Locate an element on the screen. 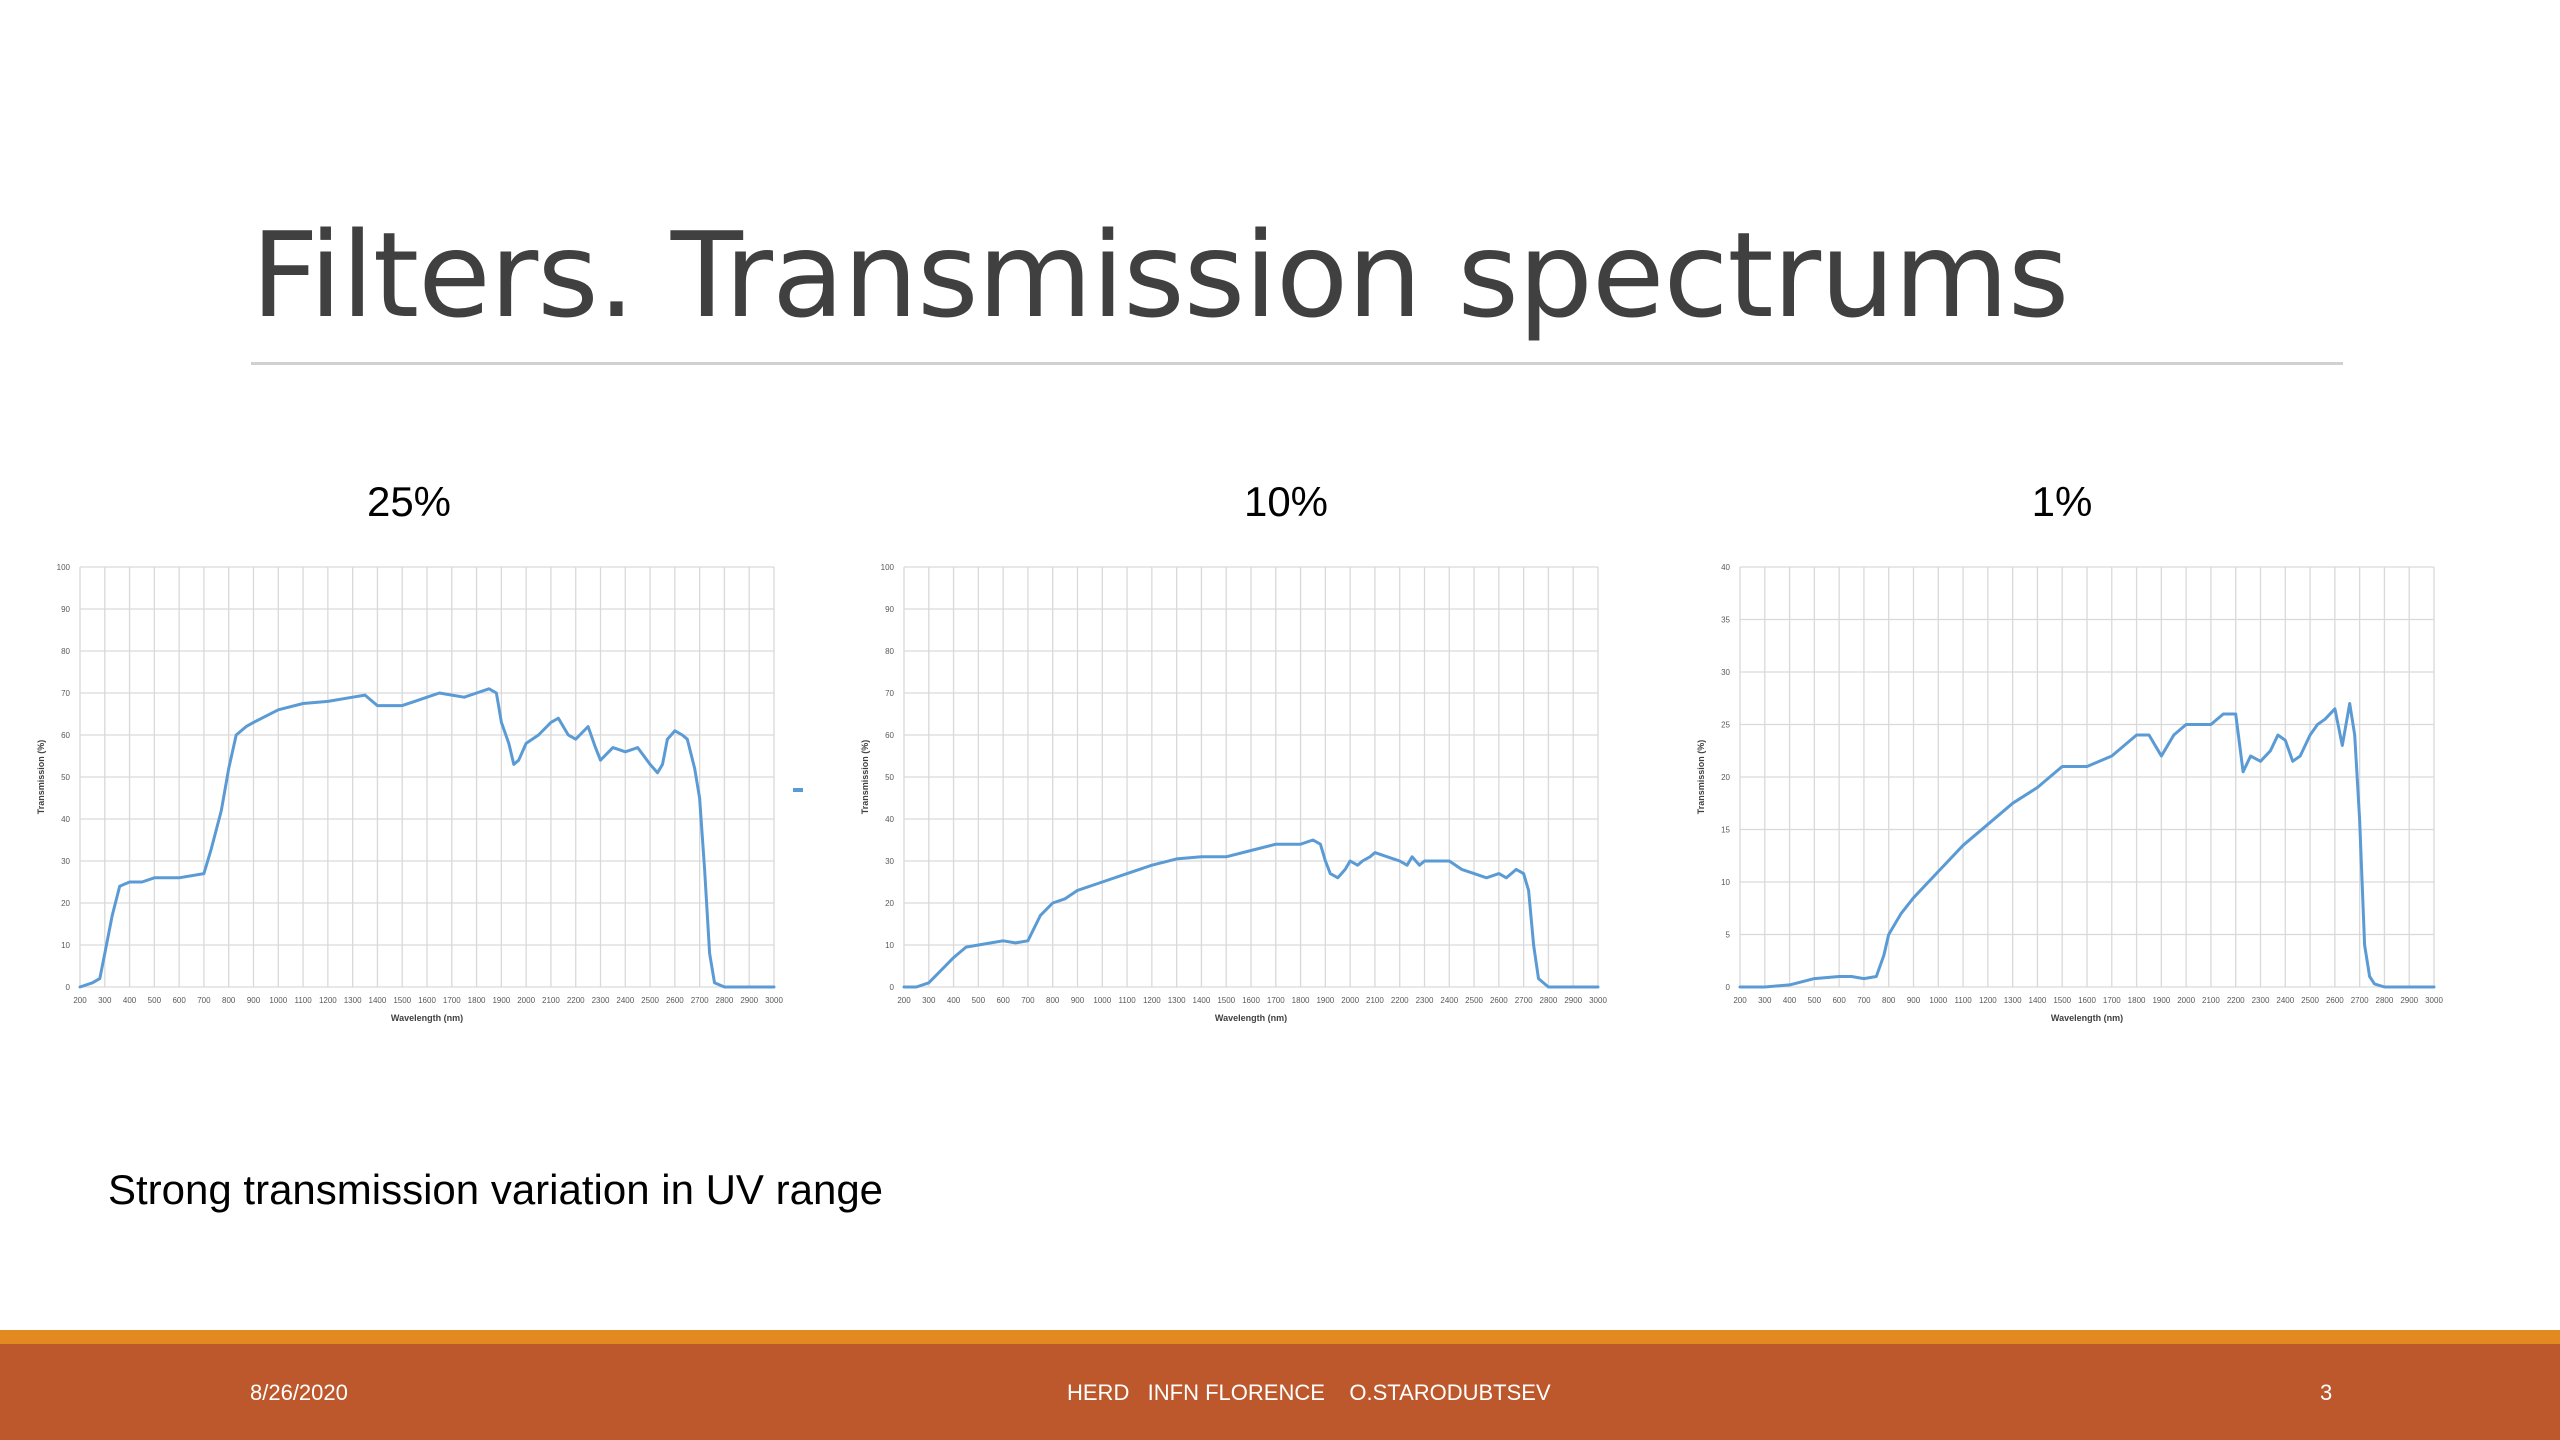  y-tick-label: 80 is located at coordinates (889, 651).